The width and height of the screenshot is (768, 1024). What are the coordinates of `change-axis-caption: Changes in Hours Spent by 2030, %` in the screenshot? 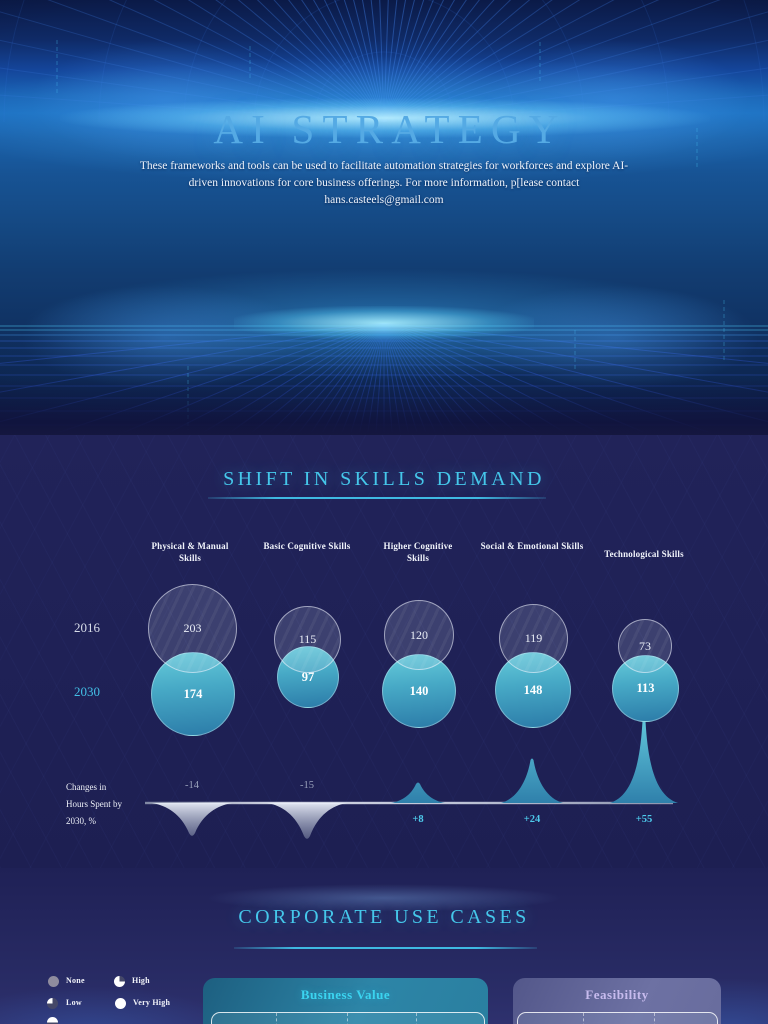 It's located at (114, 804).